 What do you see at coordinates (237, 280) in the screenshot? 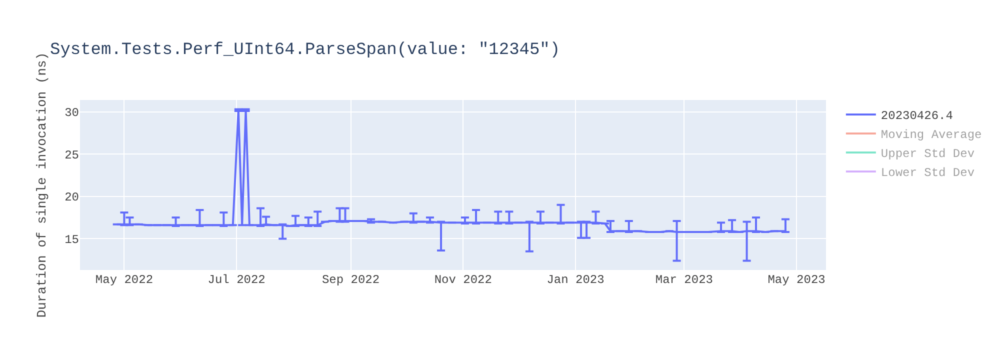
I see `x-tick-label: Jul 2022` at bounding box center [237, 280].